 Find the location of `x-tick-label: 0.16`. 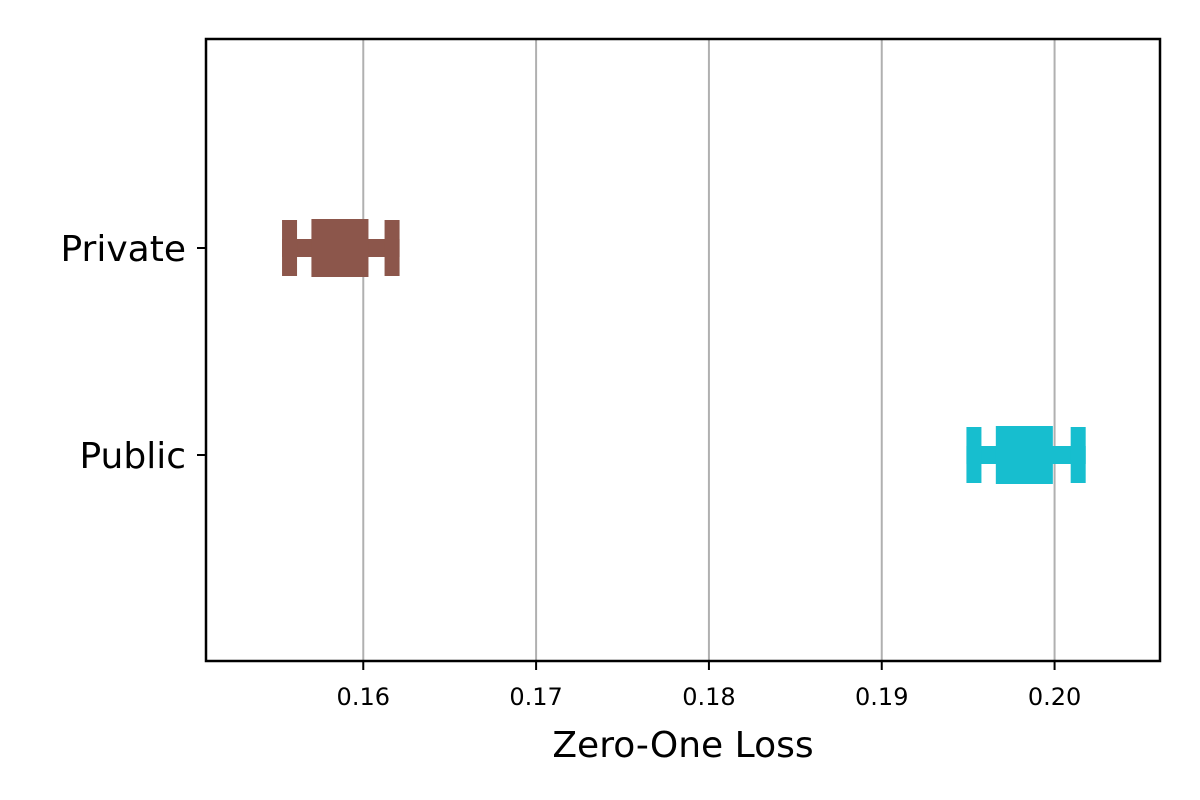

x-tick-label: 0.16 is located at coordinates (363, 697).